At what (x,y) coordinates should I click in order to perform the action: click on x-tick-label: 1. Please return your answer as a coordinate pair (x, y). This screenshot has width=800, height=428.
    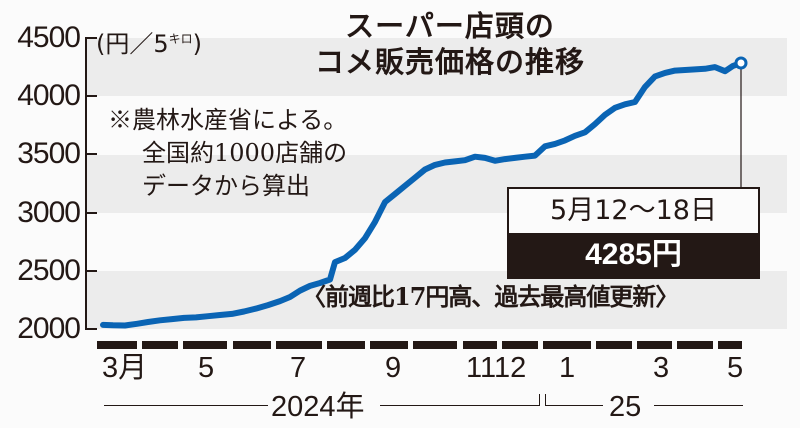
    Looking at the image, I should click on (567, 368).